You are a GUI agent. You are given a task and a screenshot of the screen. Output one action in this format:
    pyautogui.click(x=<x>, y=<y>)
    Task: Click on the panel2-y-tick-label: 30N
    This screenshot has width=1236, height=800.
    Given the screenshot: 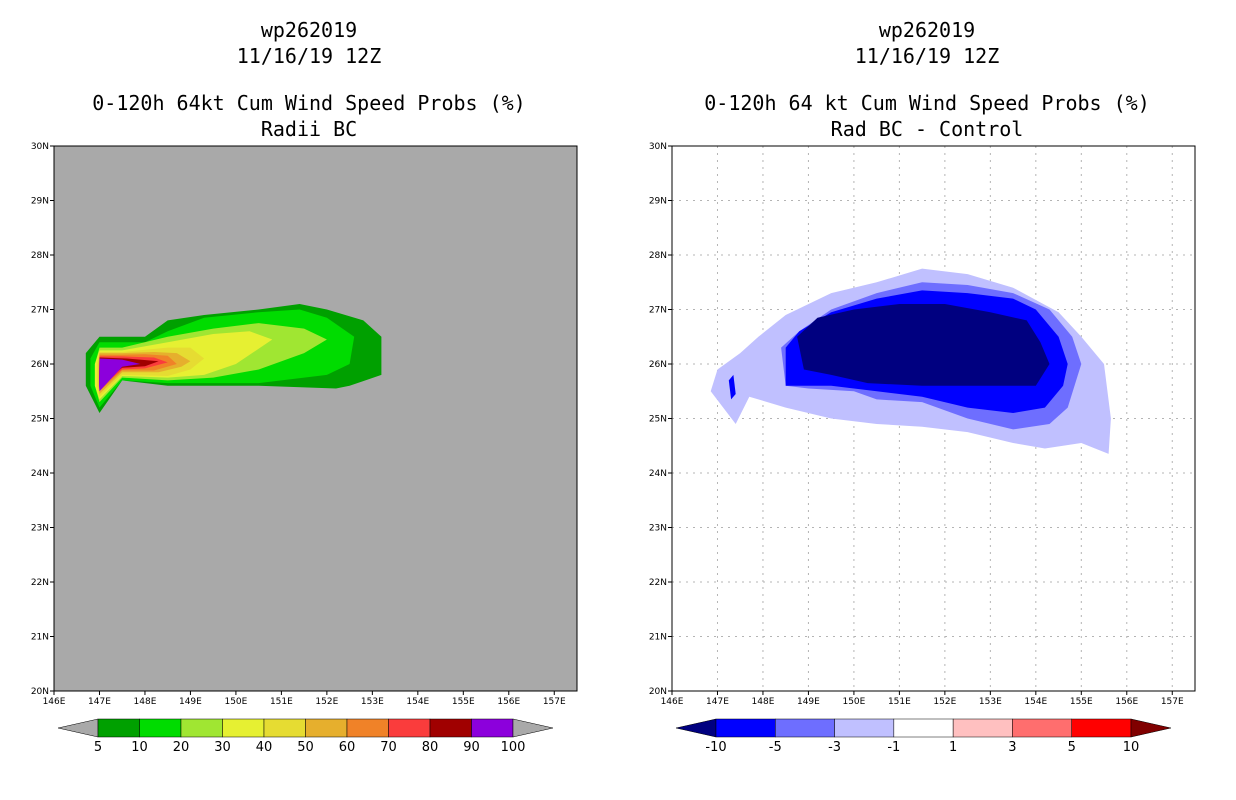 What is the action you would take?
    pyautogui.click(x=658, y=147)
    